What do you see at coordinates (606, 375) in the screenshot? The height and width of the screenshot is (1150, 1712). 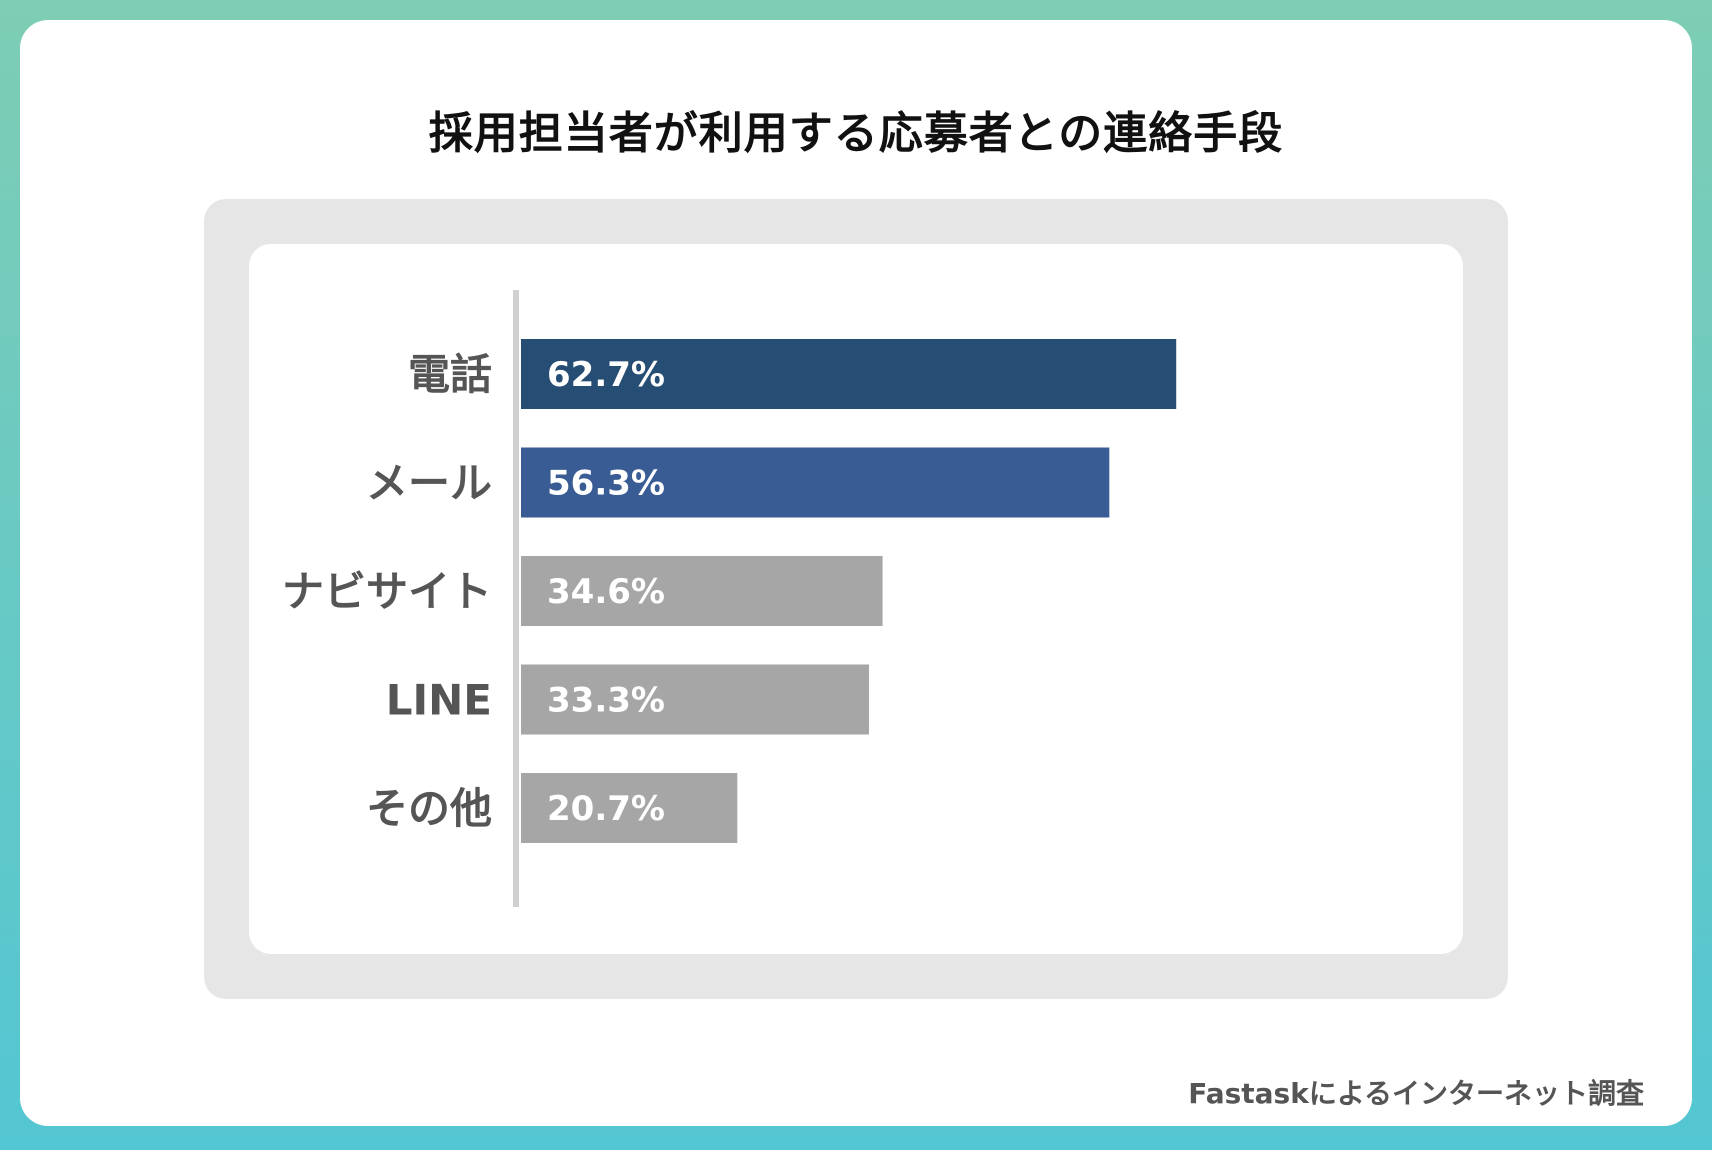 I see `value-label-1: 62.7%` at bounding box center [606, 375].